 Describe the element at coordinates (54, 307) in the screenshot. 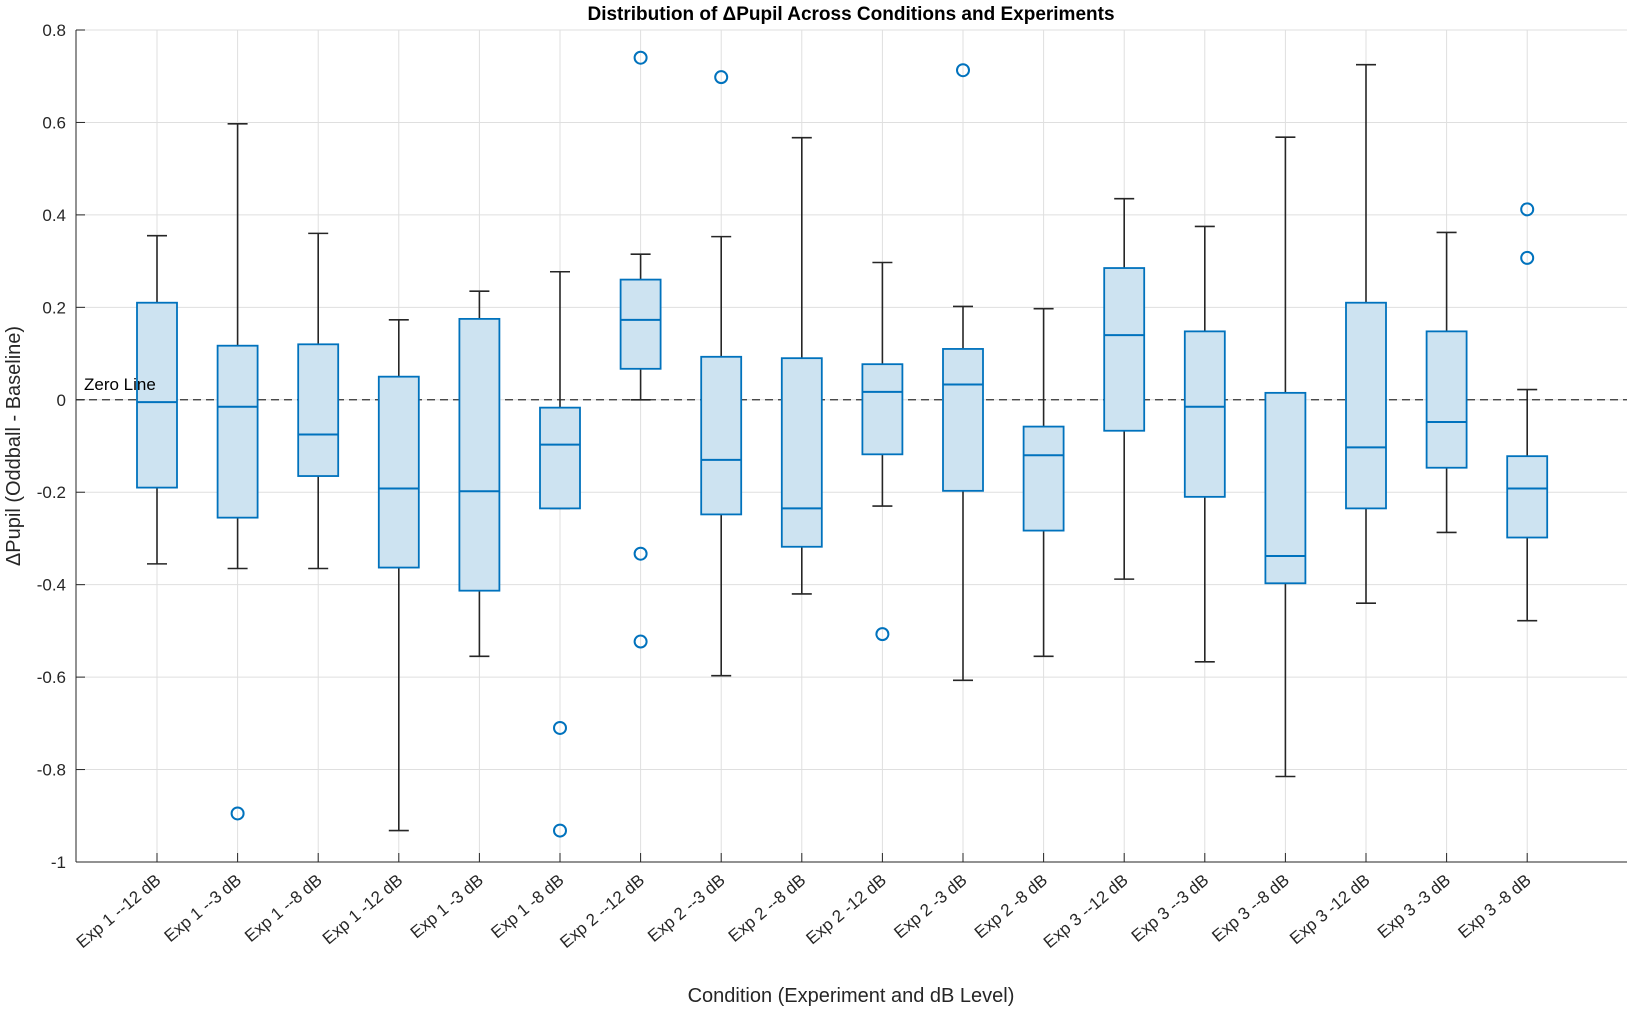

I see `y-tick-label: 0.2` at that location.